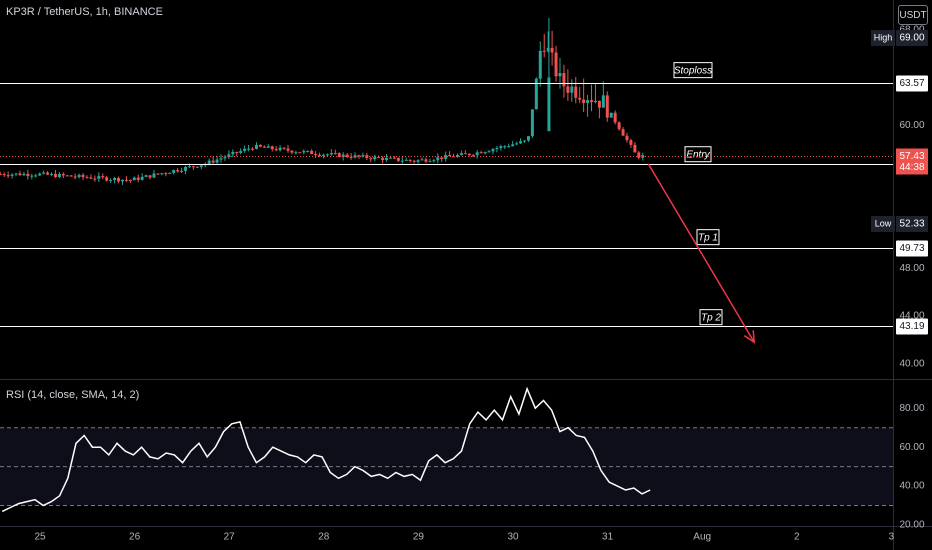  Describe the element at coordinates (883, 38) in the screenshot. I see `high-tag-box` at that location.